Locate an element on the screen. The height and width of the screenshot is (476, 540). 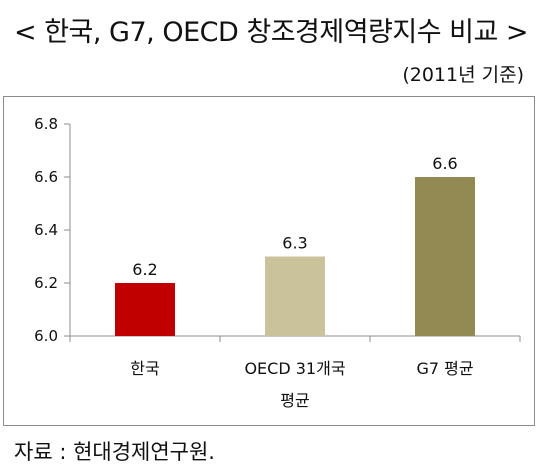
y-tick-label: 6.8 is located at coordinates (46, 124).